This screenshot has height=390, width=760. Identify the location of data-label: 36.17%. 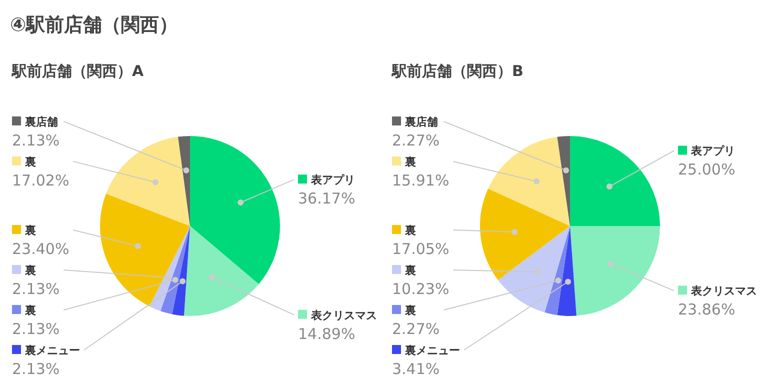
(327, 199).